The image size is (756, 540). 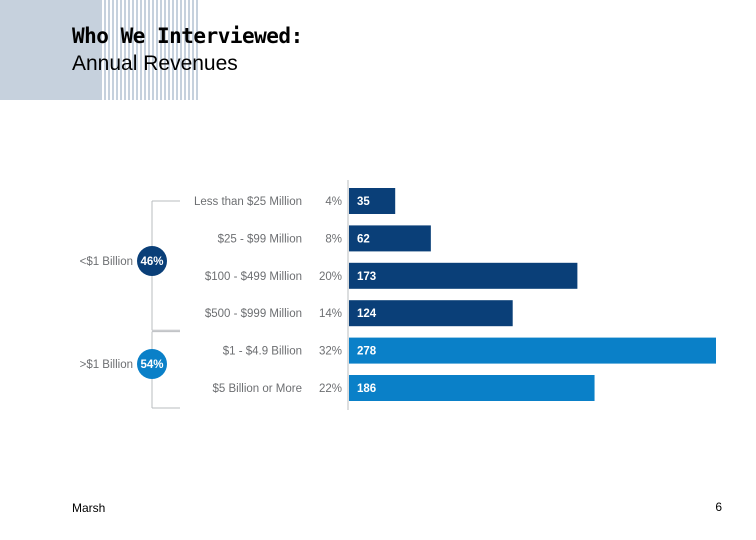 What do you see at coordinates (333, 202) in the screenshot?
I see `percent-label: 4%` at bounding box center [333, 202].